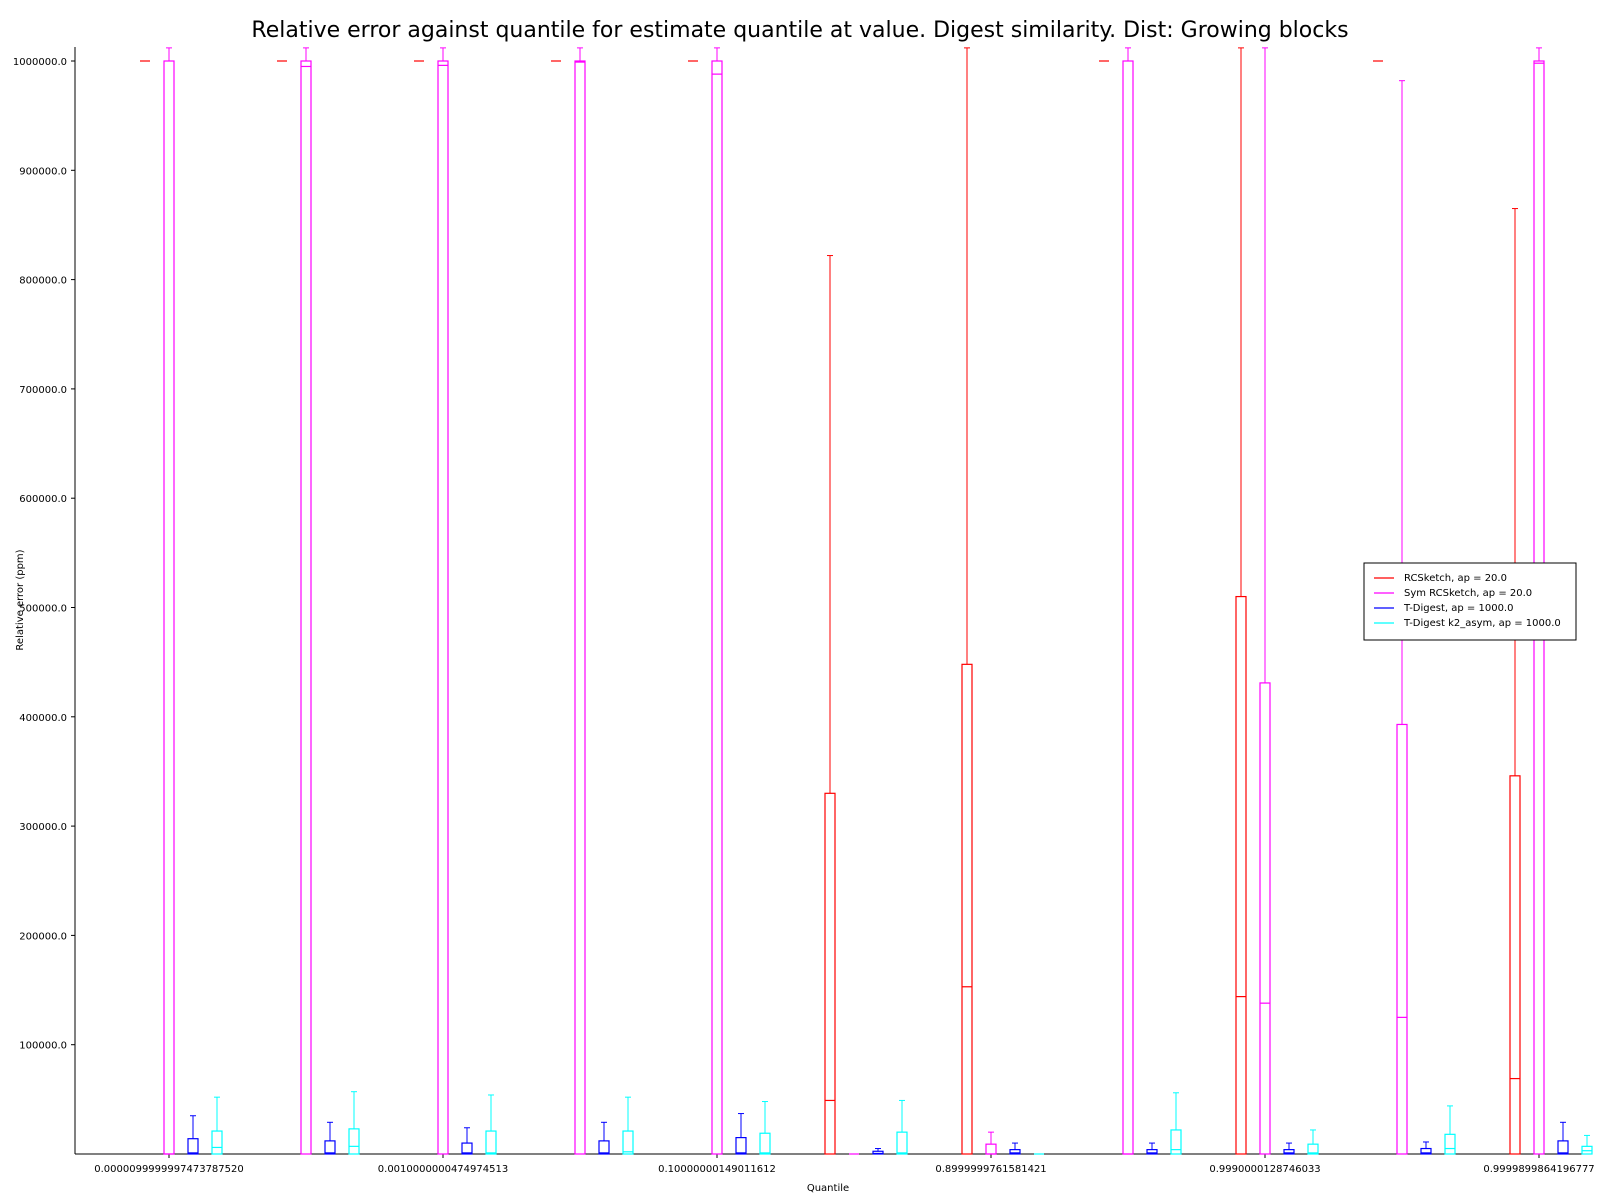  Describe the element at coordinates (1482, 623) in the screenshot. I see `legend-label: T-Digest k2_asym, ap = 1000.0` at that location.